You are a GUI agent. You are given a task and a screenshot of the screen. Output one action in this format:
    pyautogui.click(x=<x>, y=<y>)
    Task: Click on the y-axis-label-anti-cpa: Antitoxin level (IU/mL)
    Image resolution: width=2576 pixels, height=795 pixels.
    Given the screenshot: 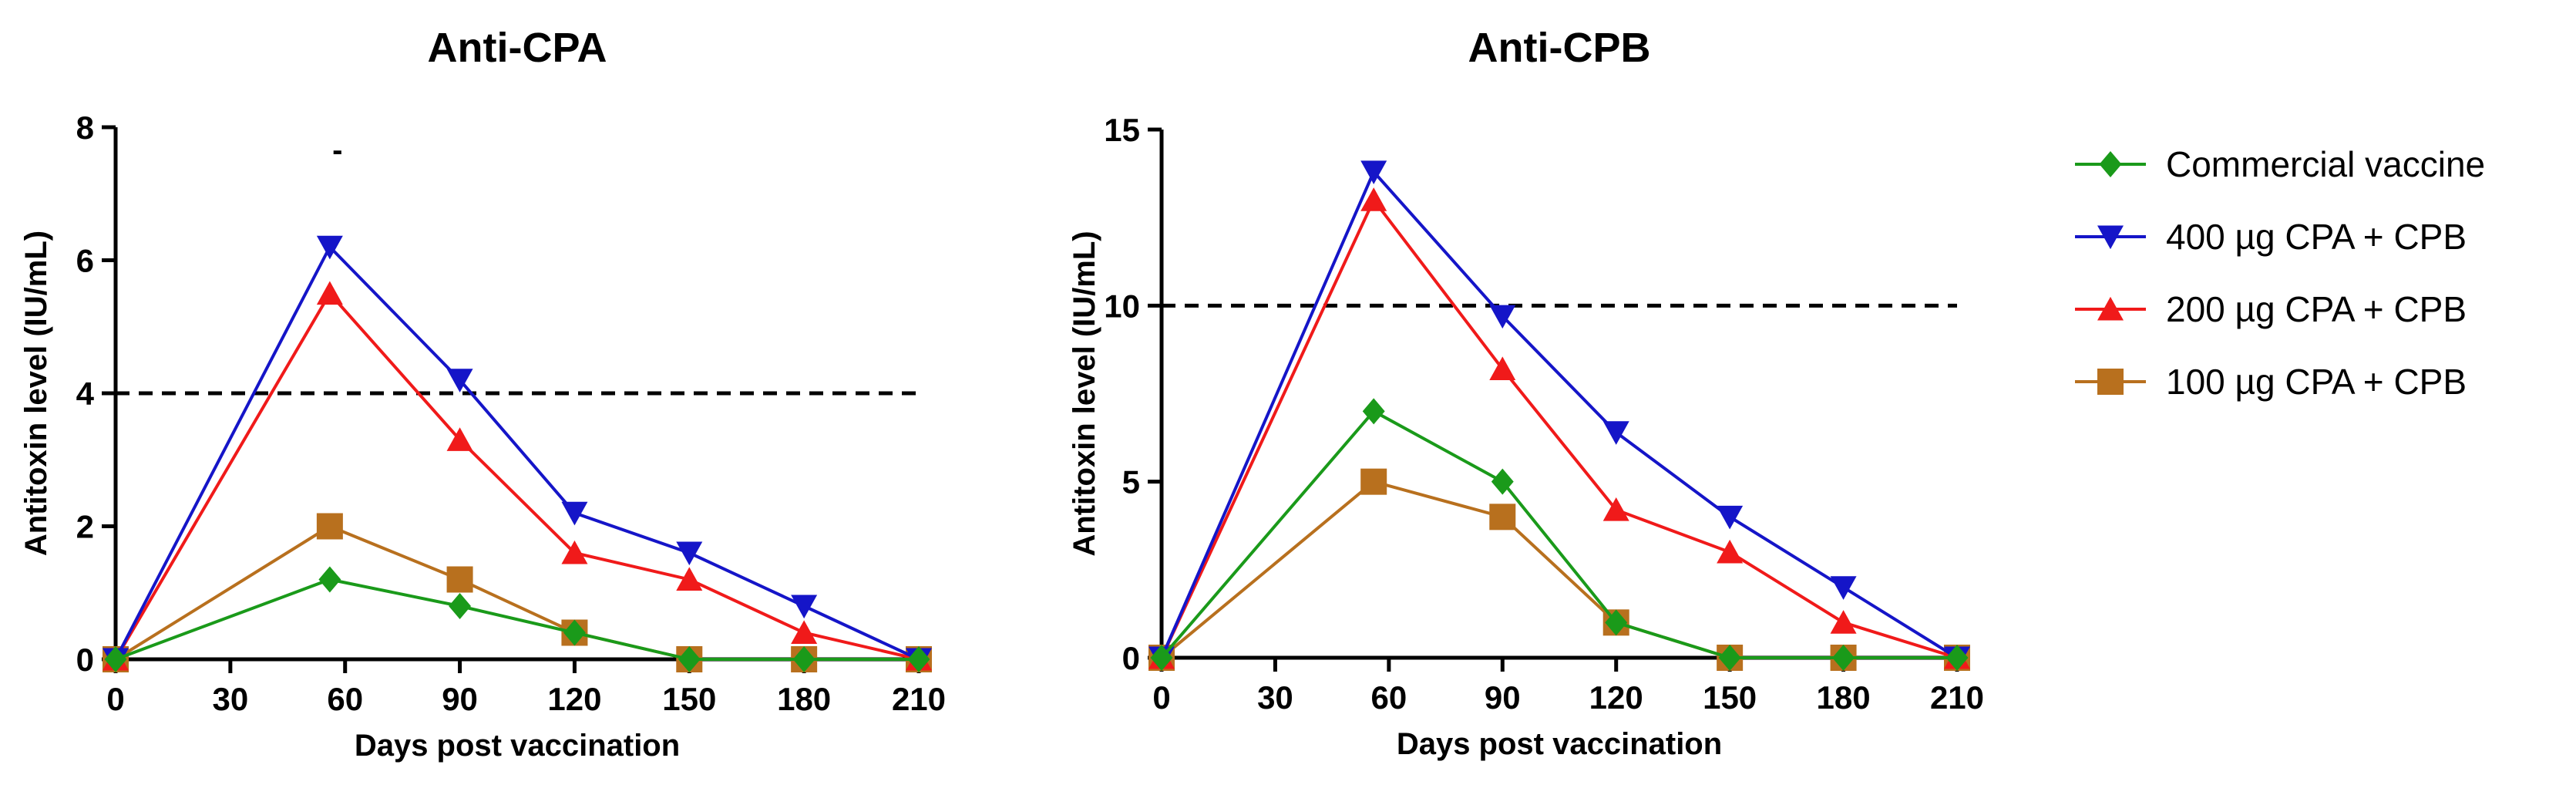 What is the action you would take?
    pyautogui.click(x=36, y=393)
    